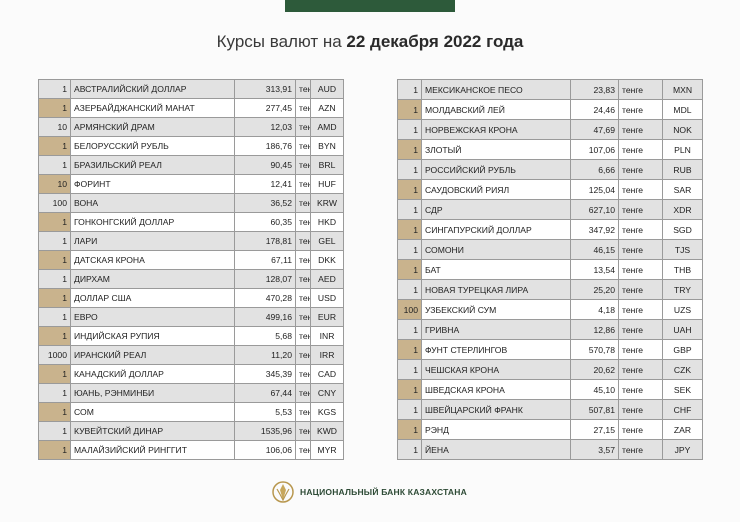  I want to click on currency-name: УЗБЕКСКИЙ СУМ, so click(496, 309).